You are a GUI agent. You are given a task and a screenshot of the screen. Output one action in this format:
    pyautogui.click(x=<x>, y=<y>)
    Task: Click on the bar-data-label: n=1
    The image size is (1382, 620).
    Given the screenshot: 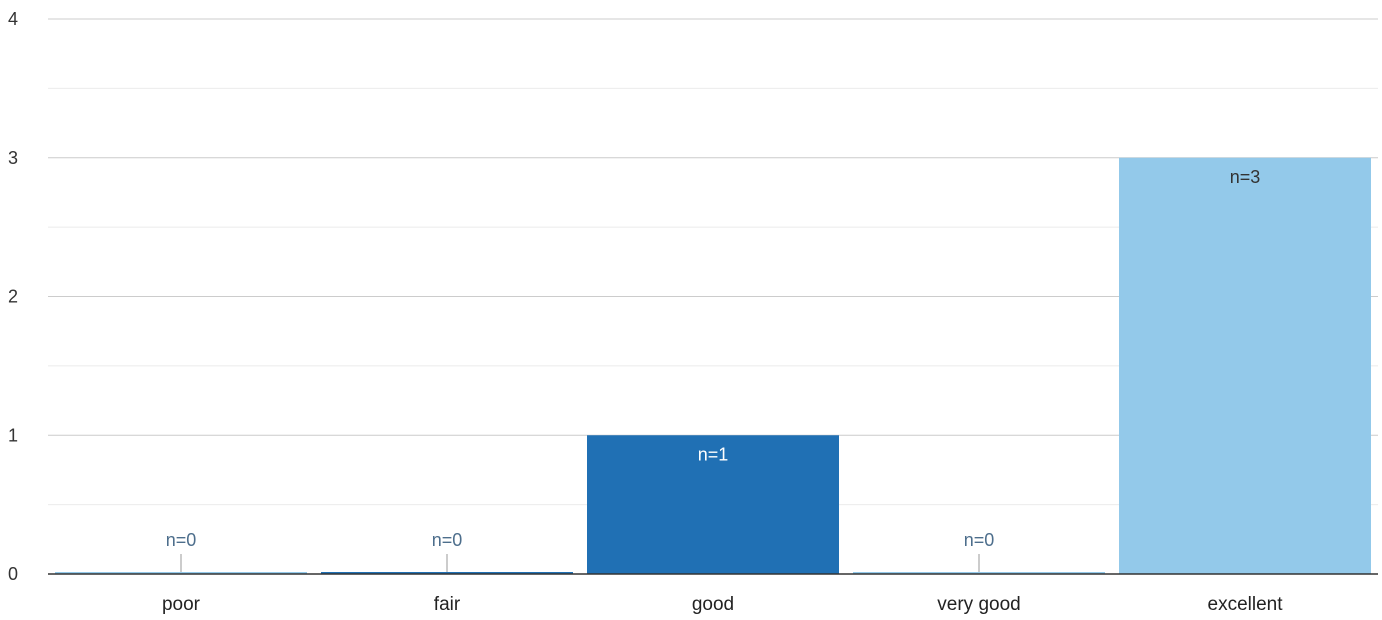 What is the action you would take?
    pyautogui.click(x=713, y=454)
    